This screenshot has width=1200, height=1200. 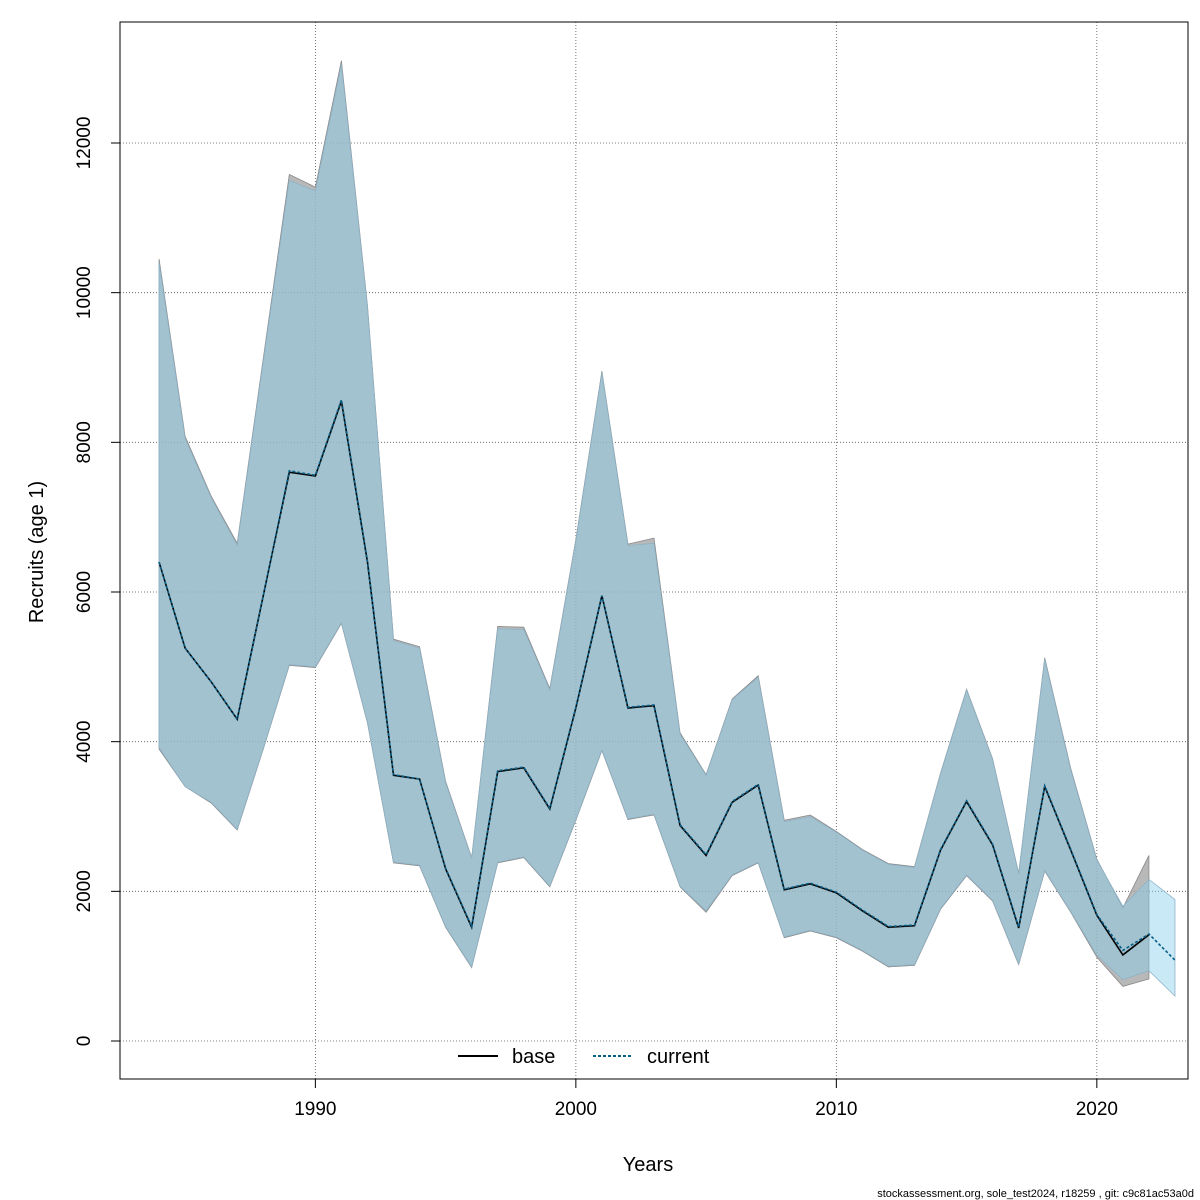 What do you see at coordinates (84, 742) in the screenshot?
I see `y-tick-label: 4000` at bounding box center [84, 742].